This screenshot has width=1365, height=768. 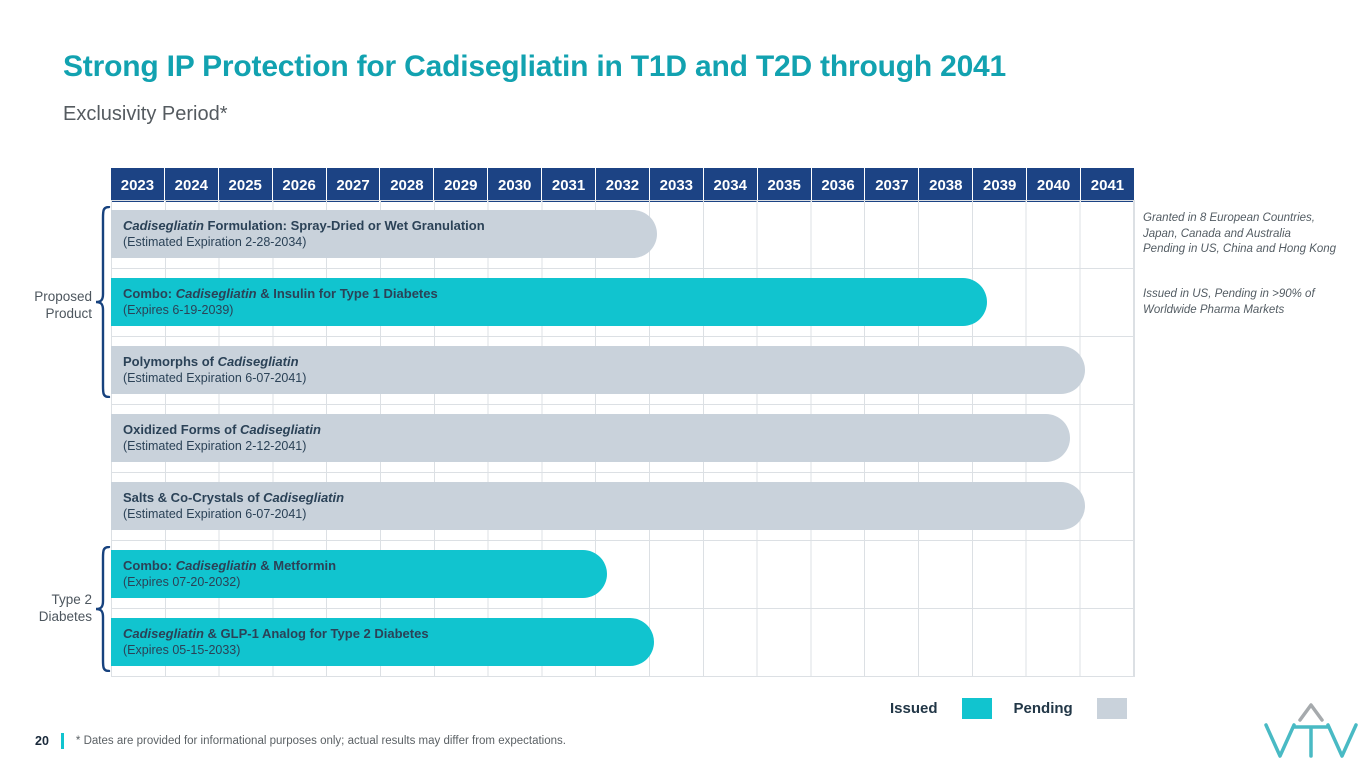 What do you see at coordinates (145, 114) in the screenshot?
I see `slide-subtitle: Exclusivity Period*` at bounding box center [145, 114].